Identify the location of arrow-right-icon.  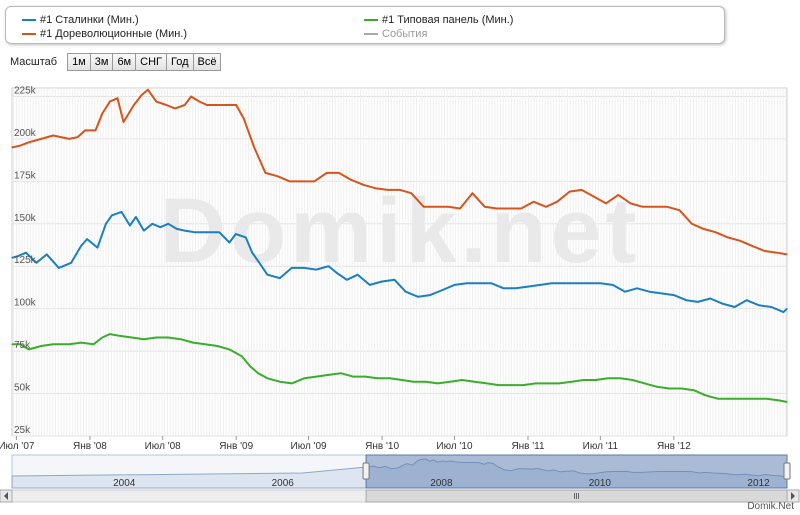
(793, 496).